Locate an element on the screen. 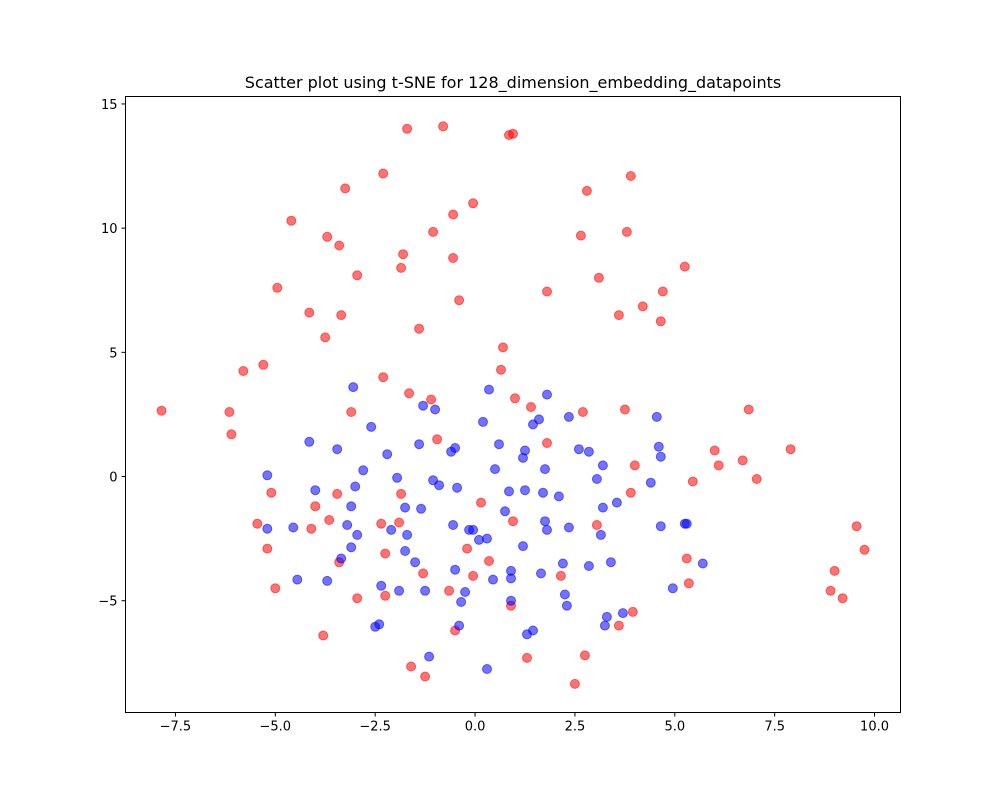 The height and width of the screenshot is (800, 1000). y-axis: −5 0 5 10 15 is located at coordinates (112, 354).